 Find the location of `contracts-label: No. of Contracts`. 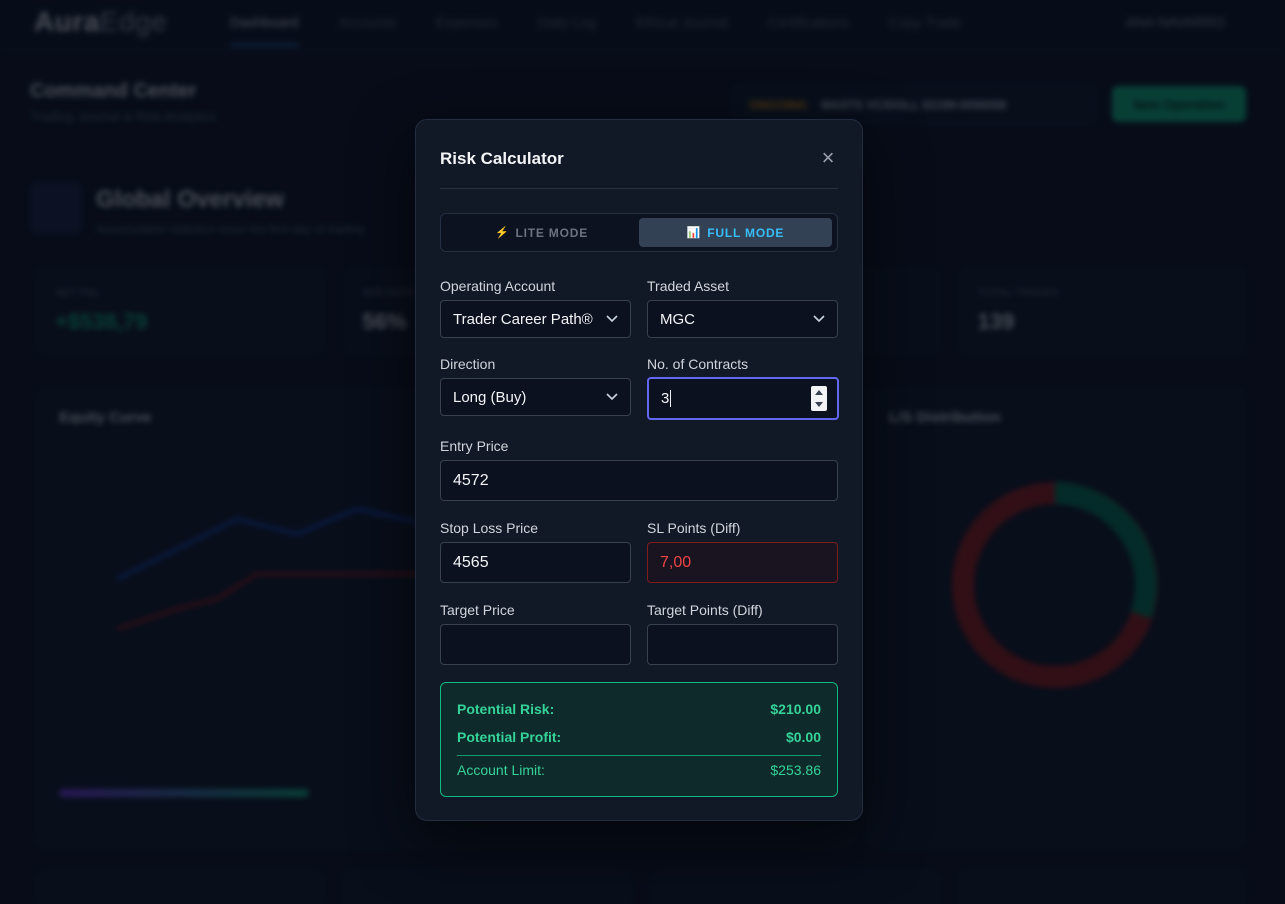

contracts-label: No. of Contracts is located at coordinates (698, 364).